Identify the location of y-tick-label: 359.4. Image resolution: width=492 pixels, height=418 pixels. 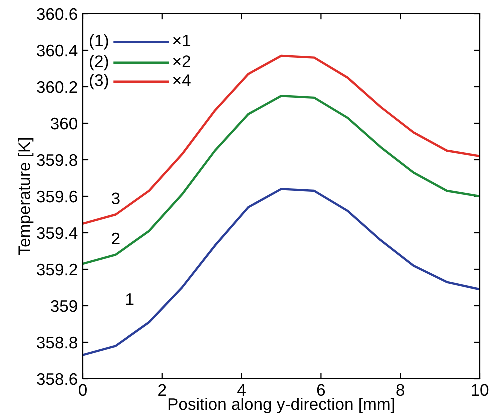
(57, 233).